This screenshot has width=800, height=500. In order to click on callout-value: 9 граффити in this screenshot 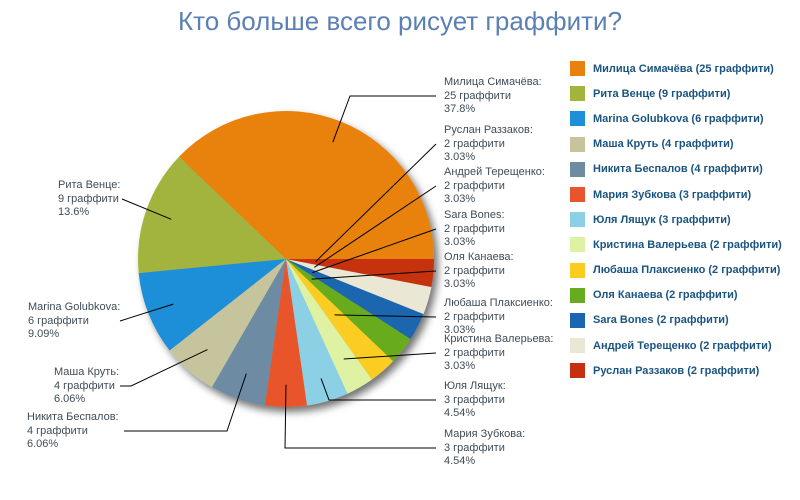, I will do `click(88, 198)`.